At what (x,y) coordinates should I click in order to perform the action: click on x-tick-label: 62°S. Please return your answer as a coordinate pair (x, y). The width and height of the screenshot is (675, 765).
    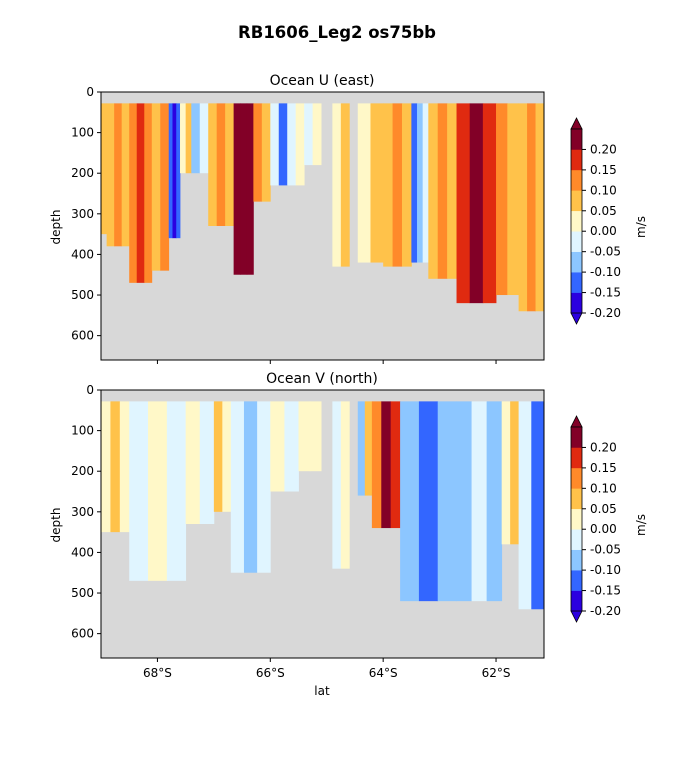
    Looking at the image, I should click on (496, 673).